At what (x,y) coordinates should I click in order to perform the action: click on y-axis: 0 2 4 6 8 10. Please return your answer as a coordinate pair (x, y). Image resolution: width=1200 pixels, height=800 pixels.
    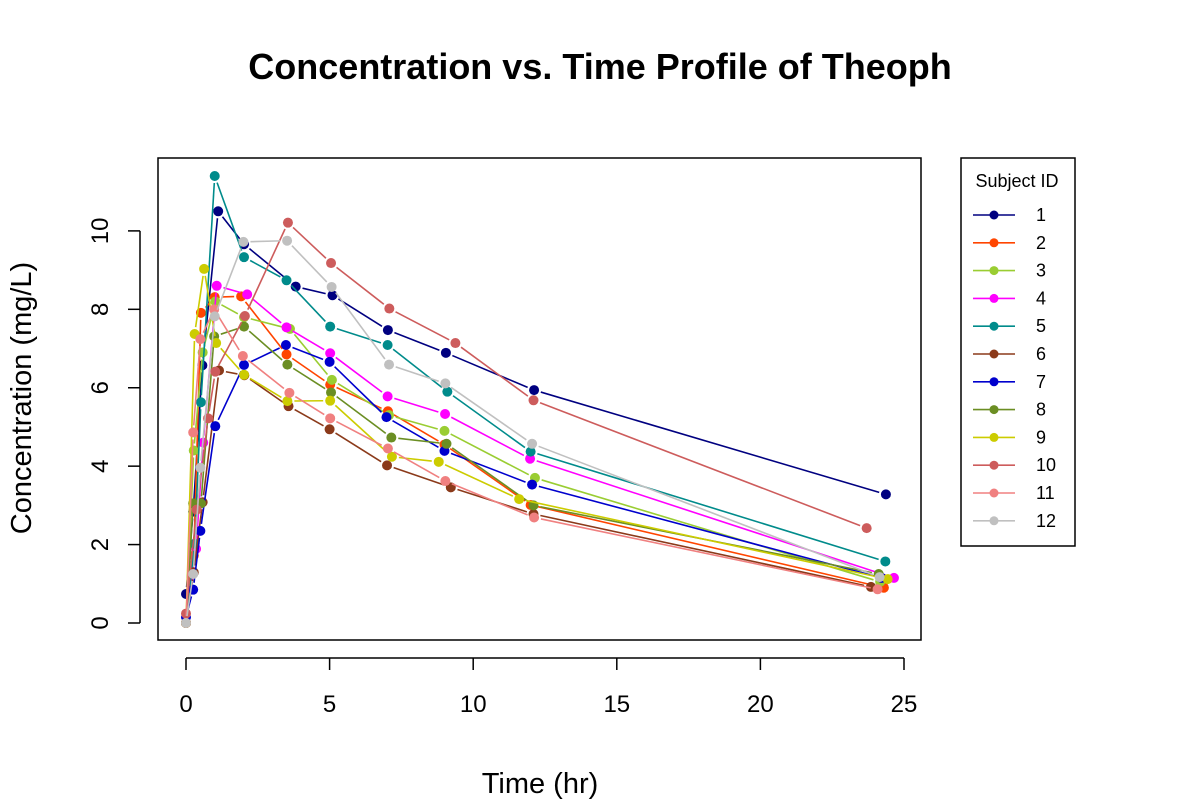
    Looking at the image, I should click on (114, 424).